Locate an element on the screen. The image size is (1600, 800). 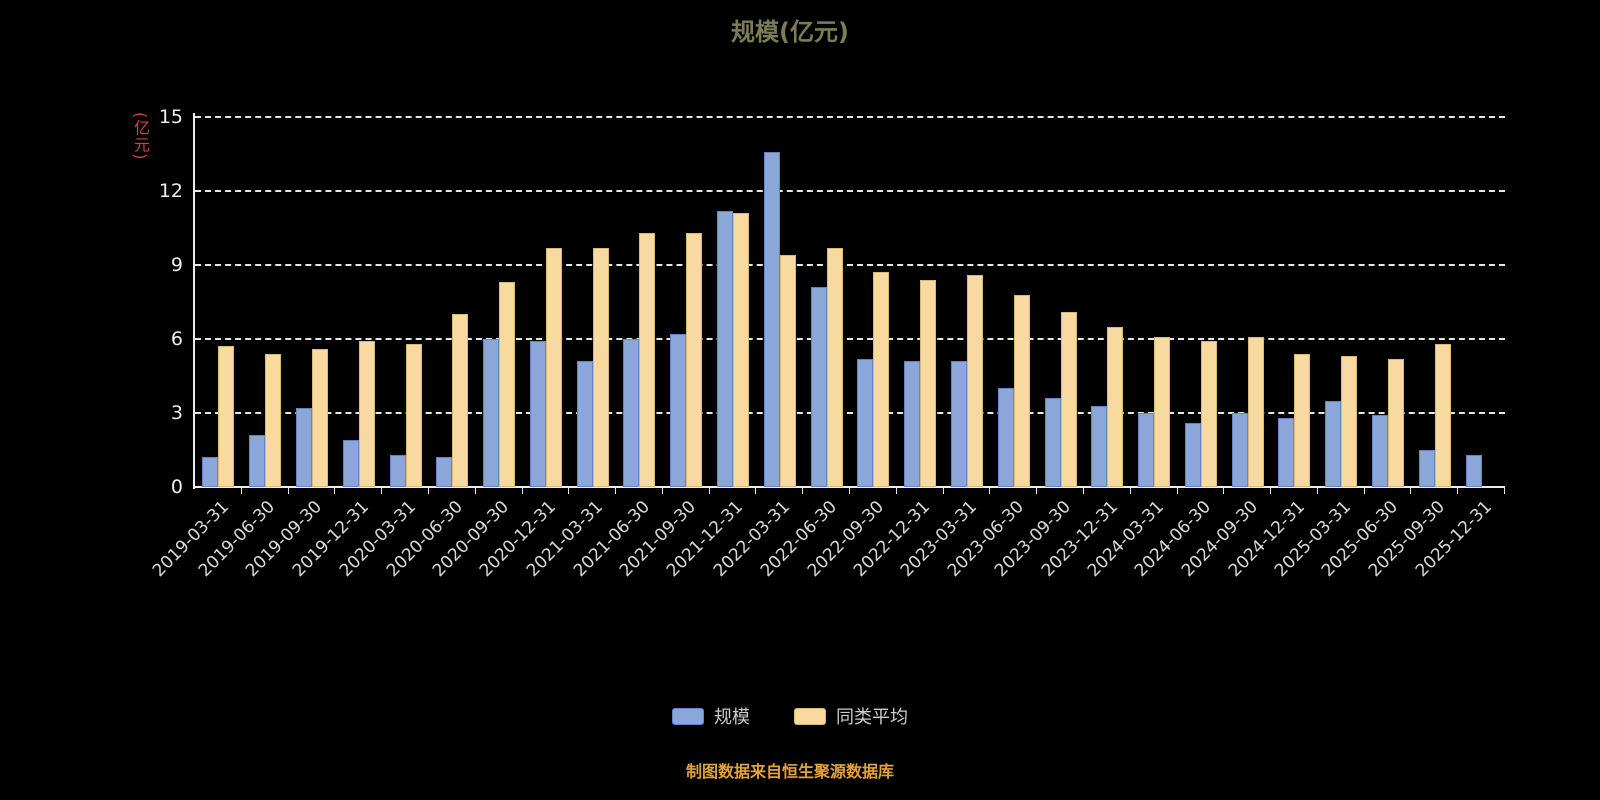
legend-item-scale: 规模 is located at coordinates (711, 716).